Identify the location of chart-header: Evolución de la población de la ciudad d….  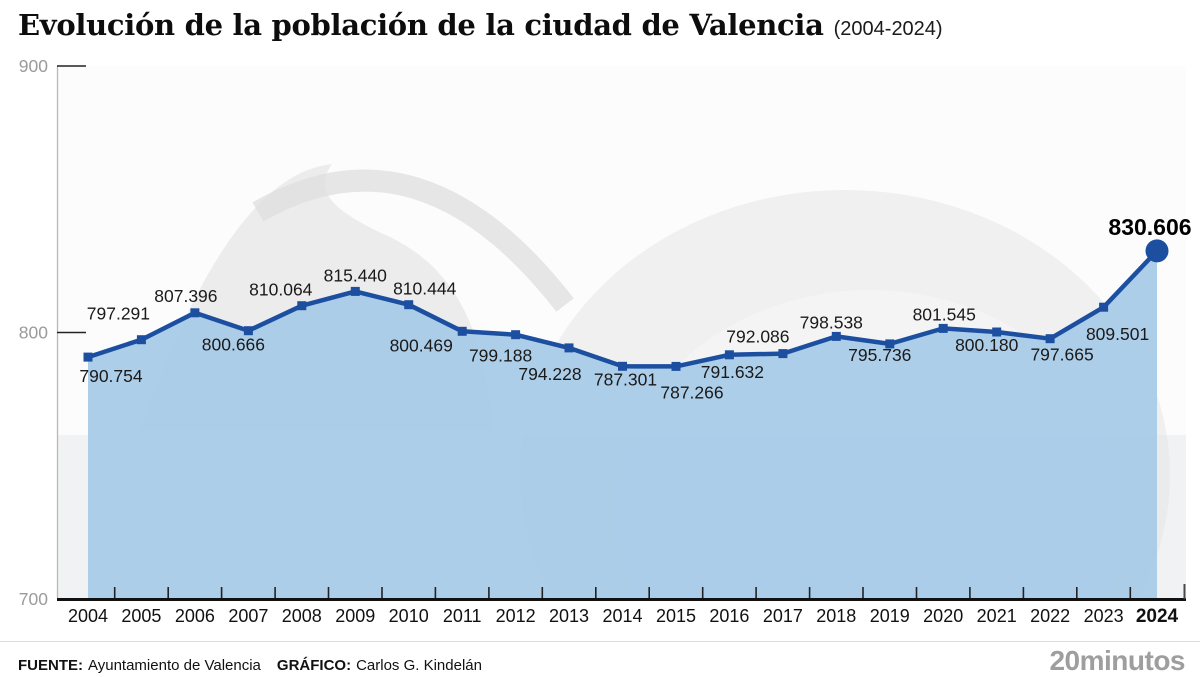
(480, 25).